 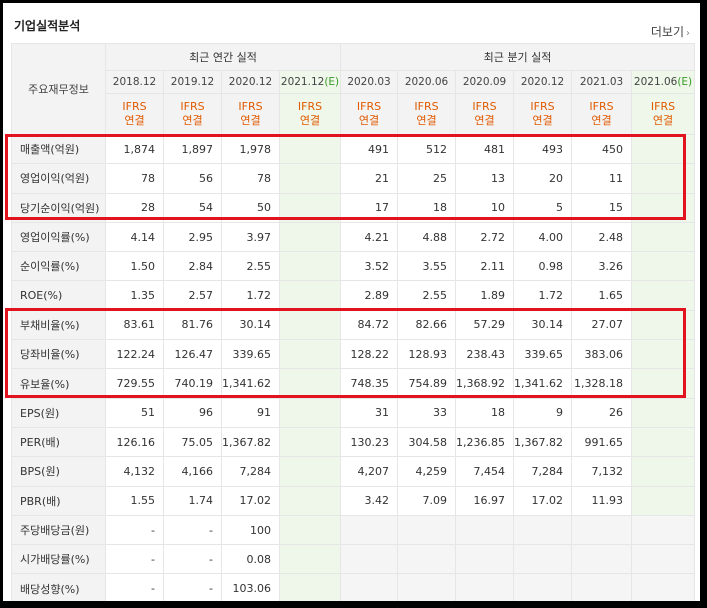 I want to click on table-cell: 2.95, so click(x=192, y=237).